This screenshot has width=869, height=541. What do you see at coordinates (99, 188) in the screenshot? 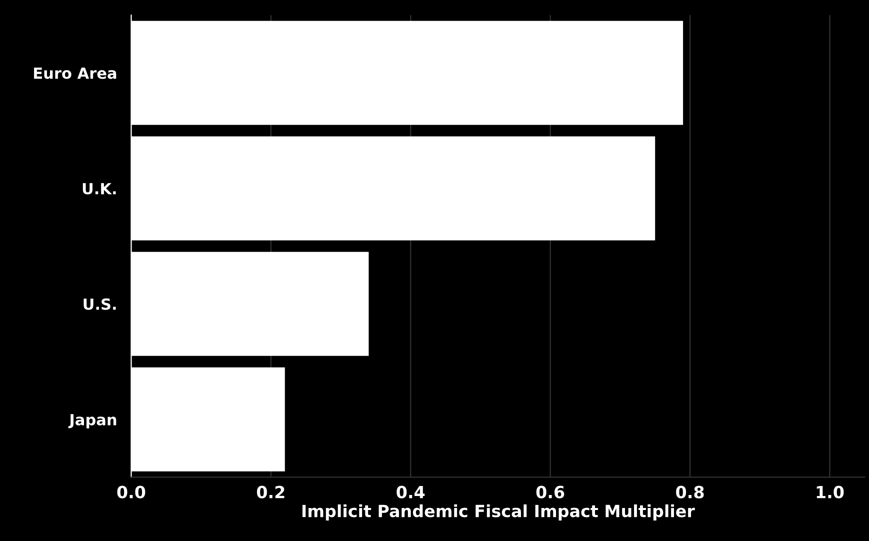
I see `y-tick-label: U.K.` at bounding box center [99, 188].